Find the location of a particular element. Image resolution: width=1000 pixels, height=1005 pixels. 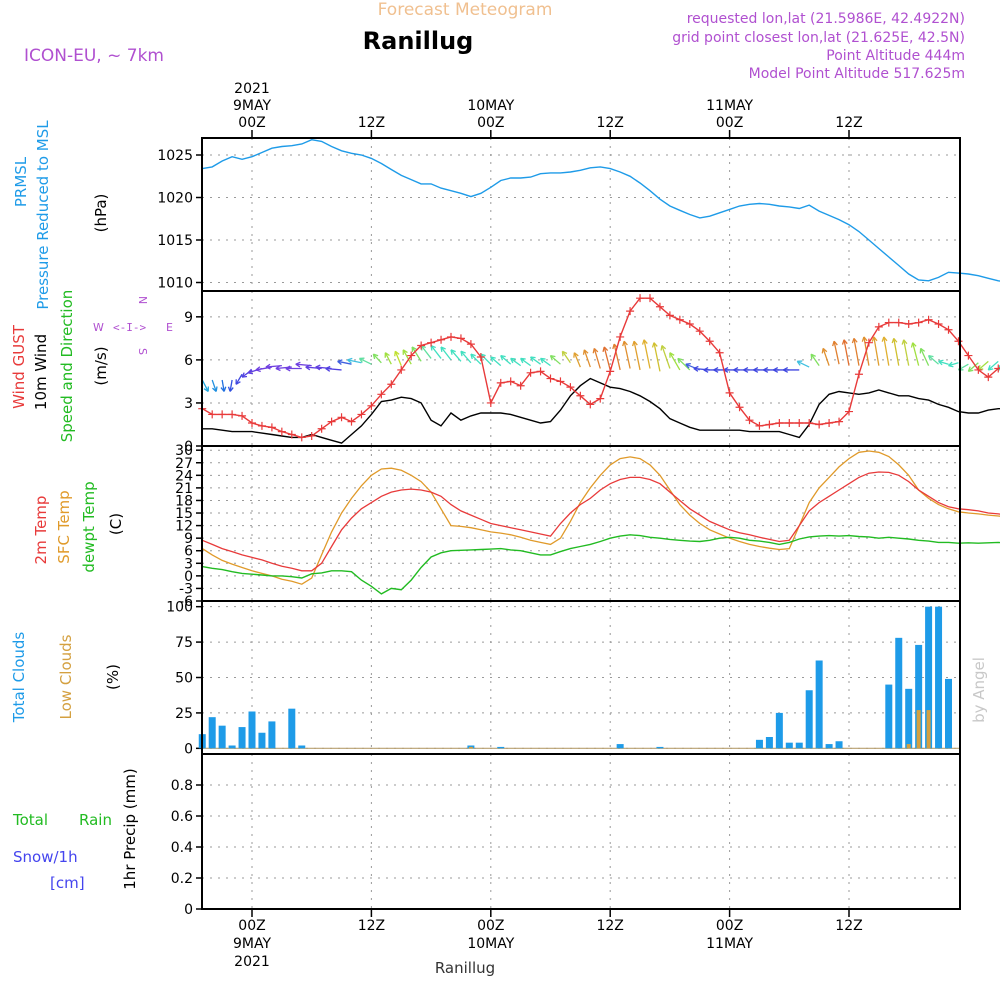

rain-label: Rain is located at coordinates (95, 820).